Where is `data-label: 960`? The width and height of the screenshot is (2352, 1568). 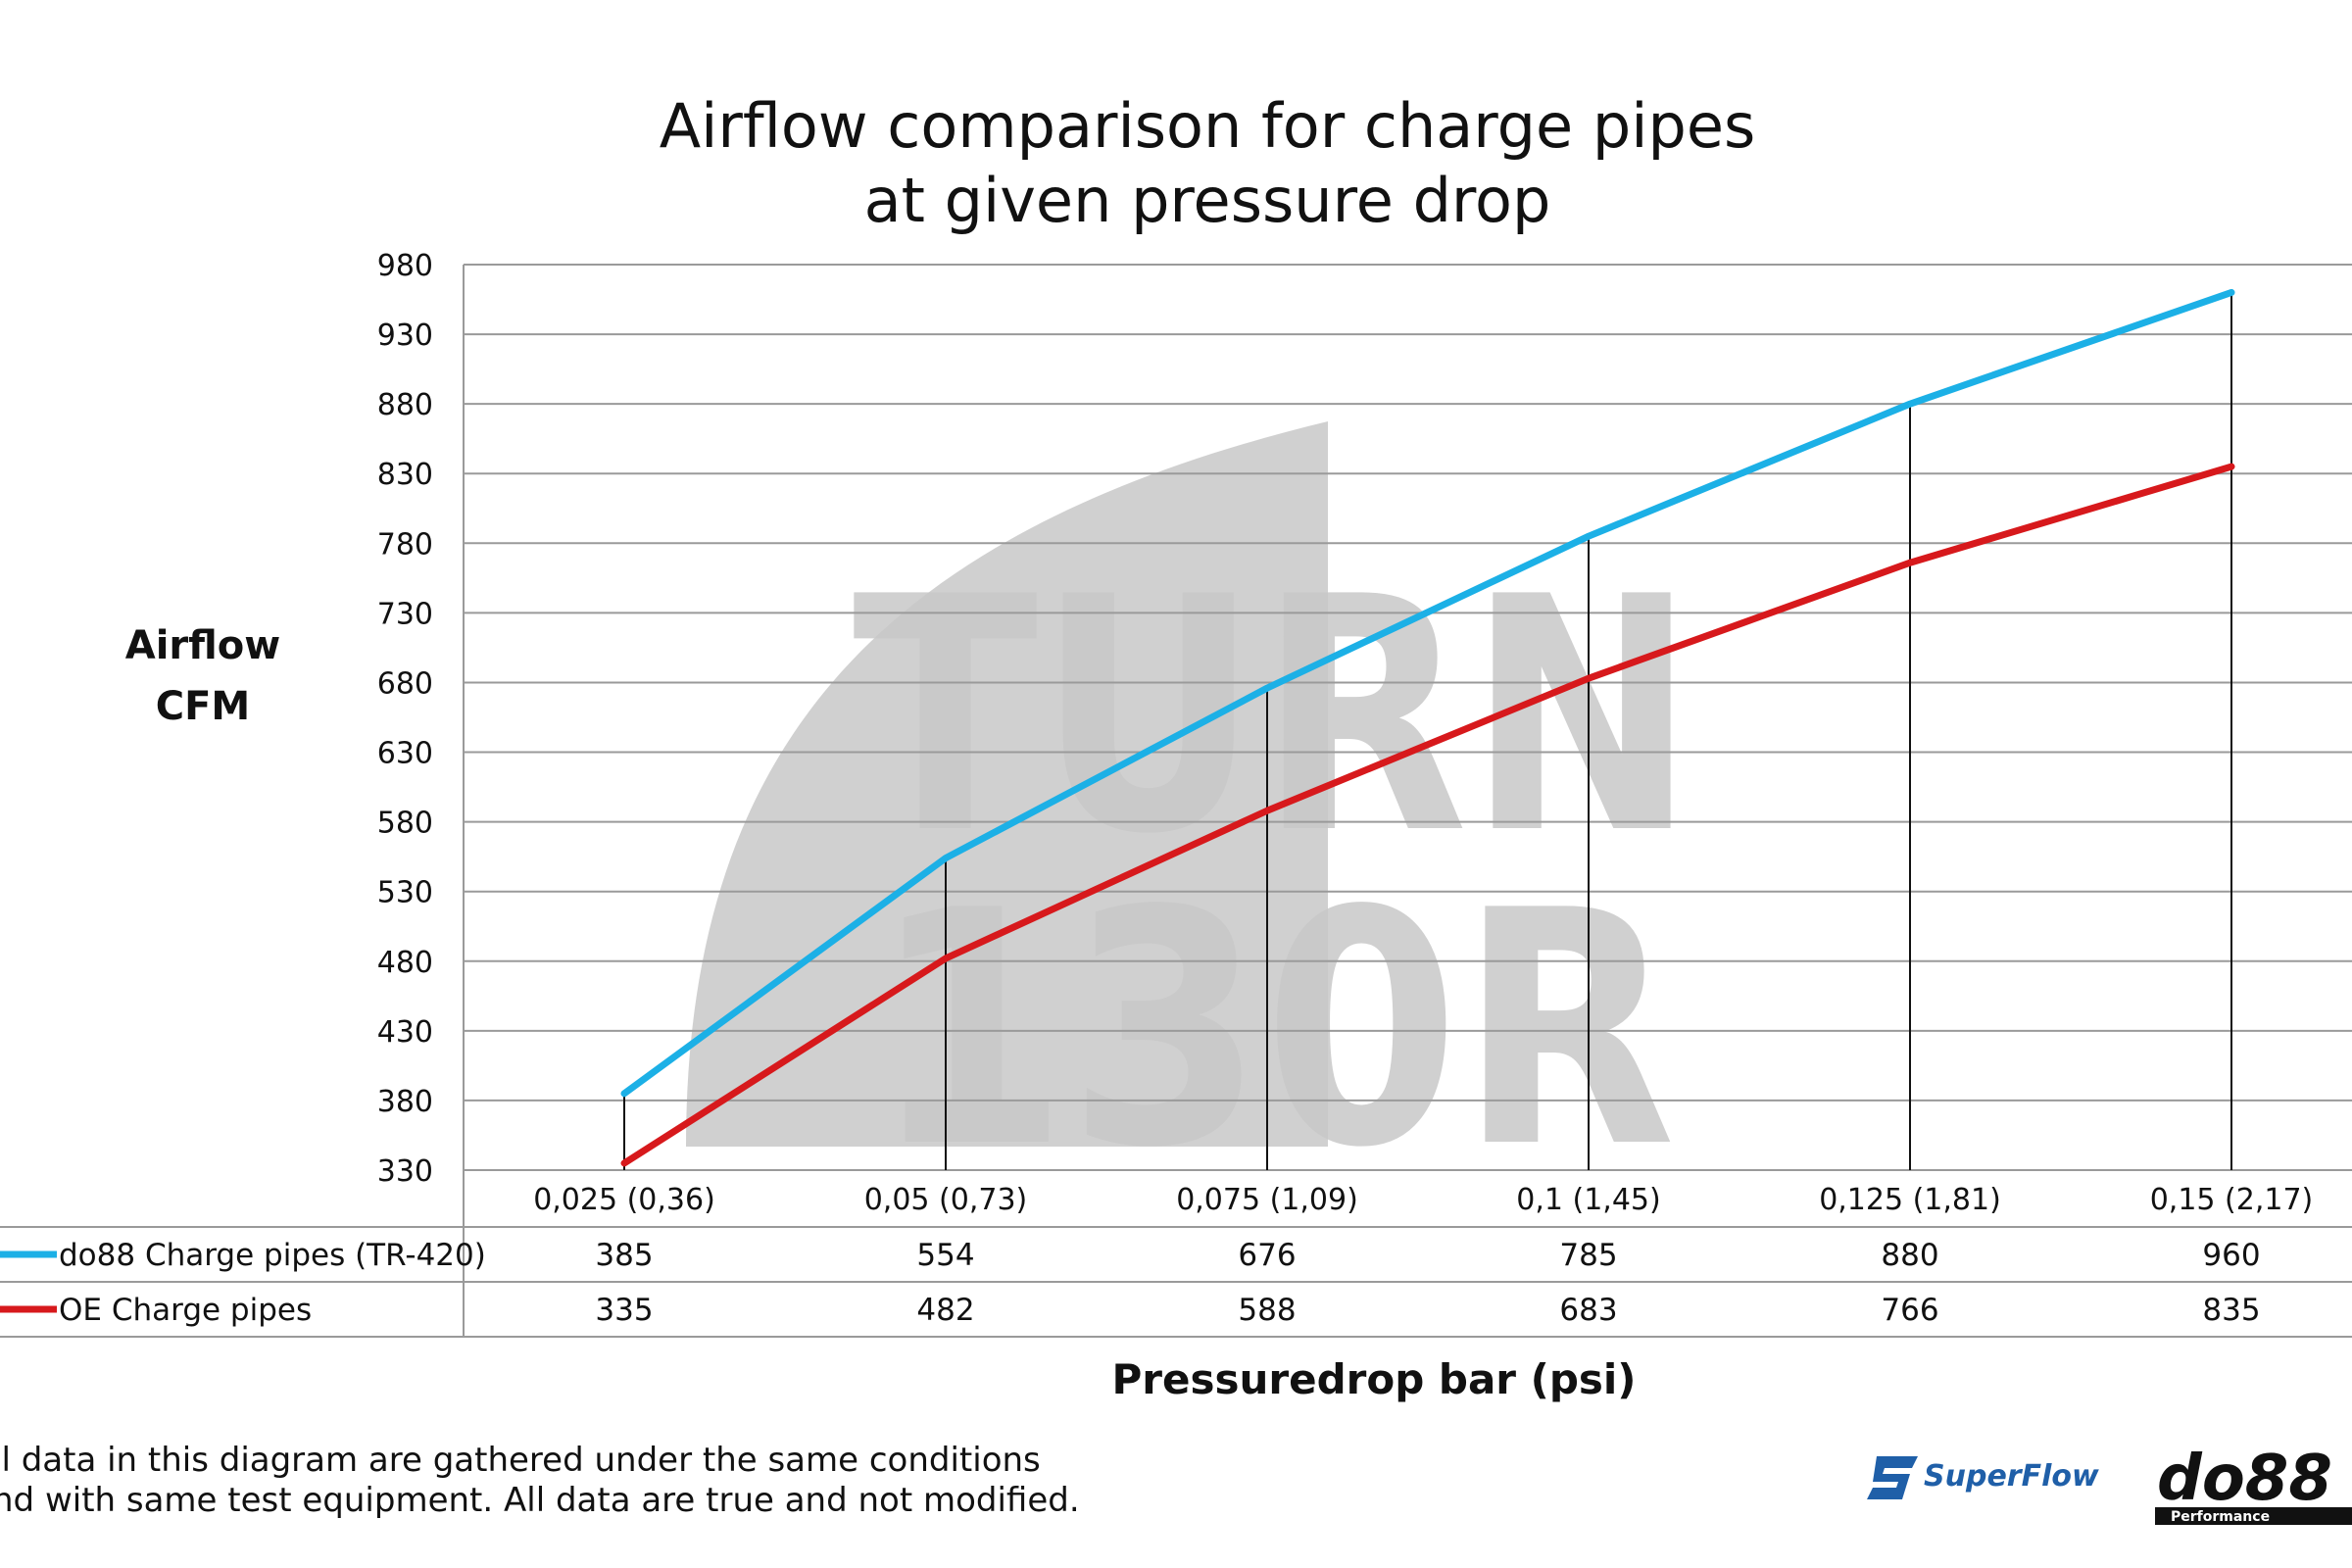
data-label: 960 is located at coordinates (2231, 1255).